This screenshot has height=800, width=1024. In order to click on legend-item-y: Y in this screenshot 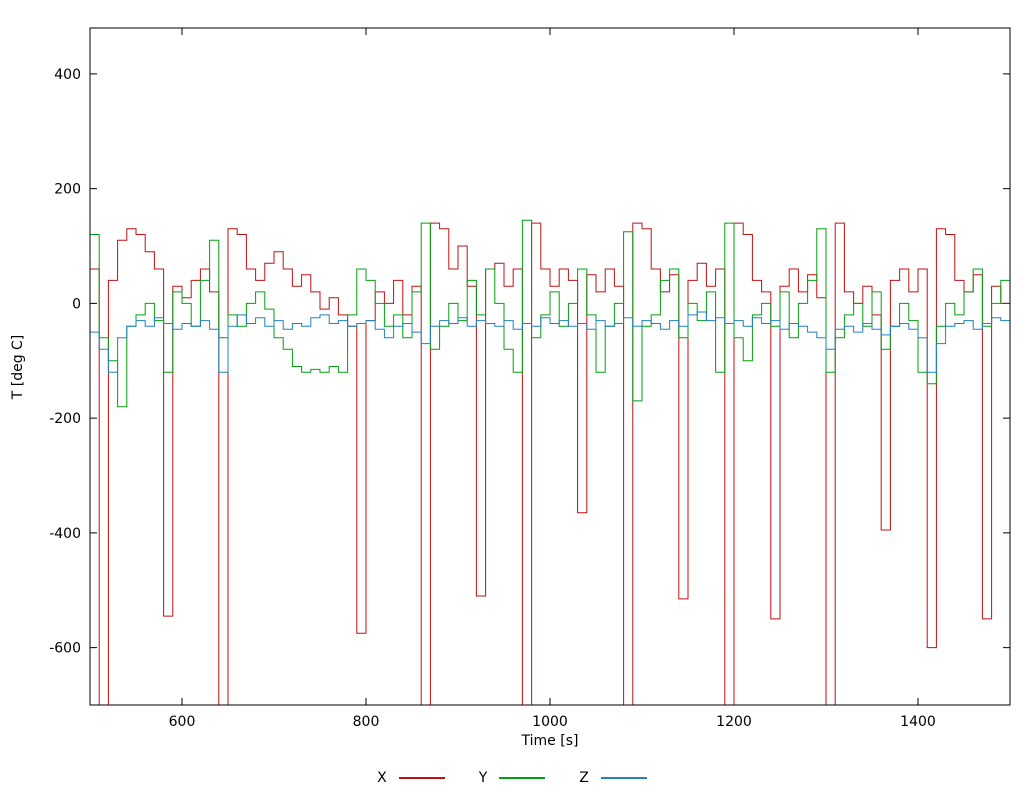, I will do `click(512, 778)`.